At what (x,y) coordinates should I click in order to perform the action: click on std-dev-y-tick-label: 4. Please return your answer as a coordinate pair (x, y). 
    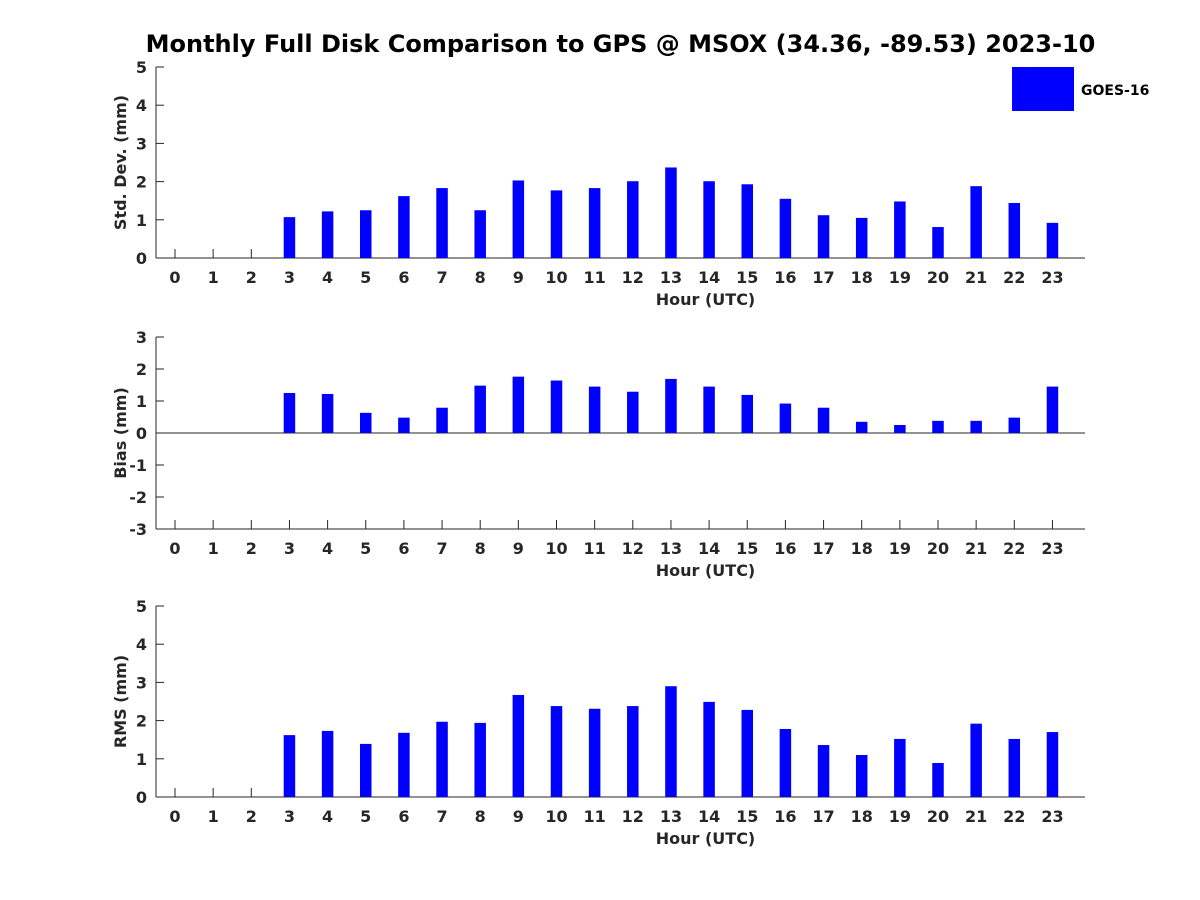
    Looking at the image, I should click on (141, 105).